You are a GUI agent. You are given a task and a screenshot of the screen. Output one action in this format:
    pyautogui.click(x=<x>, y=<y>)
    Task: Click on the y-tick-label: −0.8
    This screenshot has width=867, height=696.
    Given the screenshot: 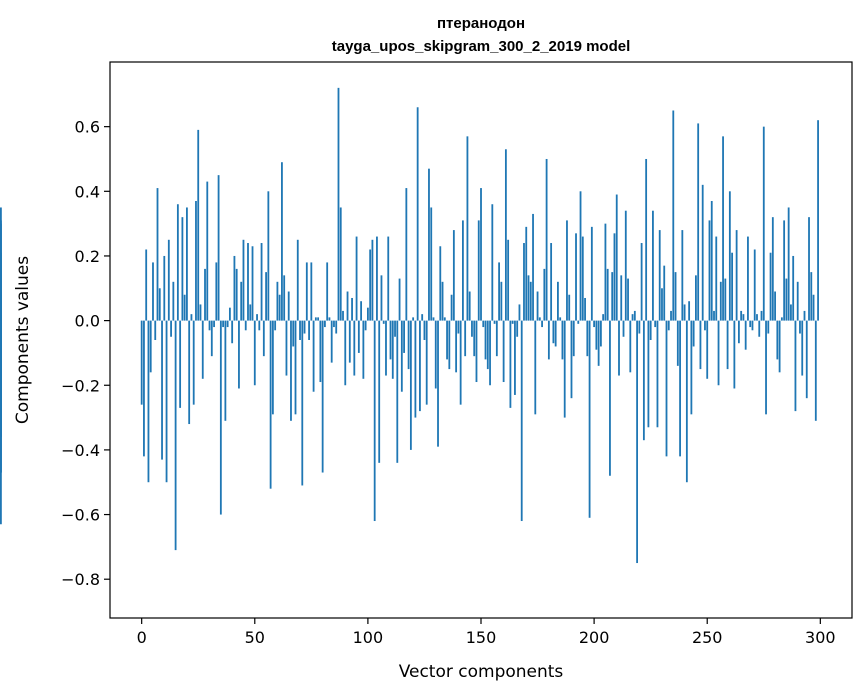 What is the action you would take?
    pyautogui.click(x=80, y=579)
    